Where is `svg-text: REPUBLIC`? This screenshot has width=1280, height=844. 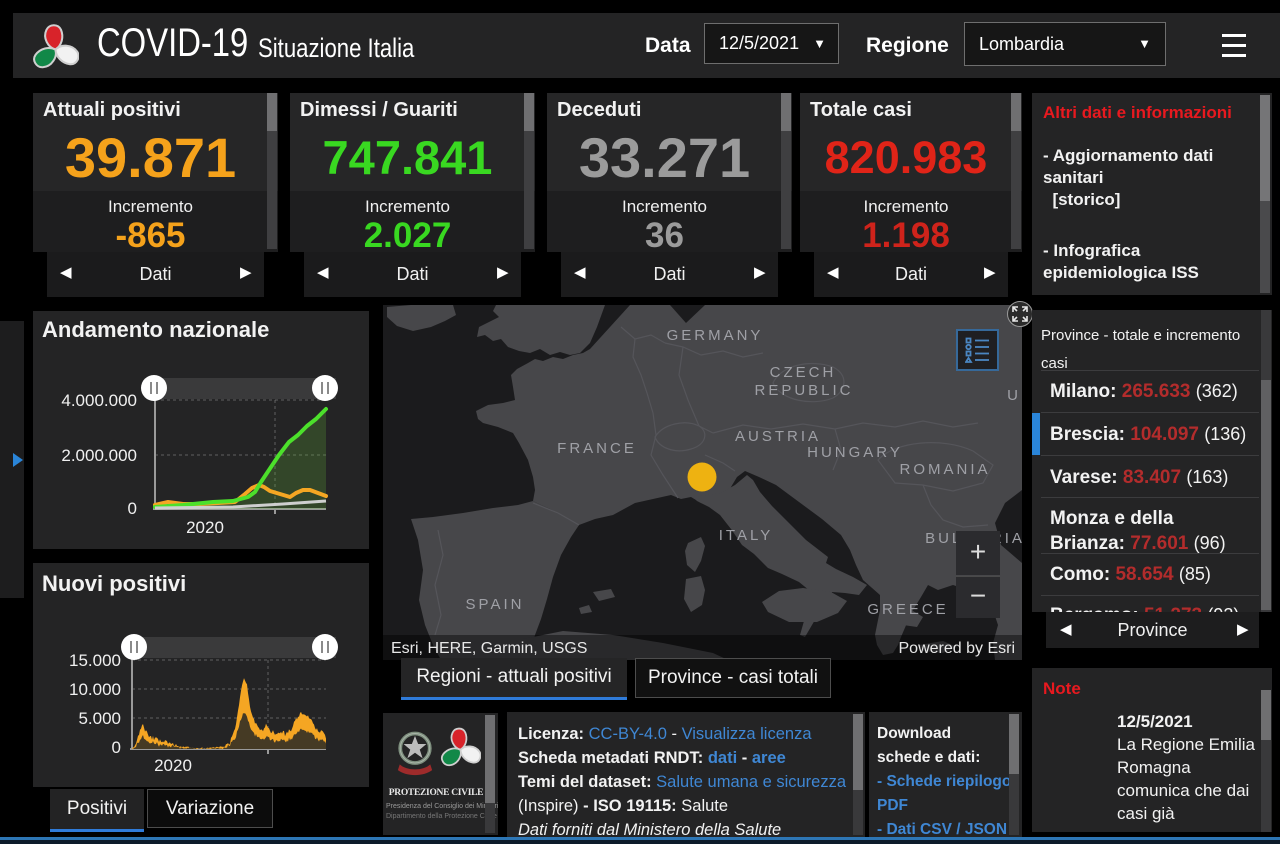
svg-text: REPUBLIC is located at coordinates (803, 390).